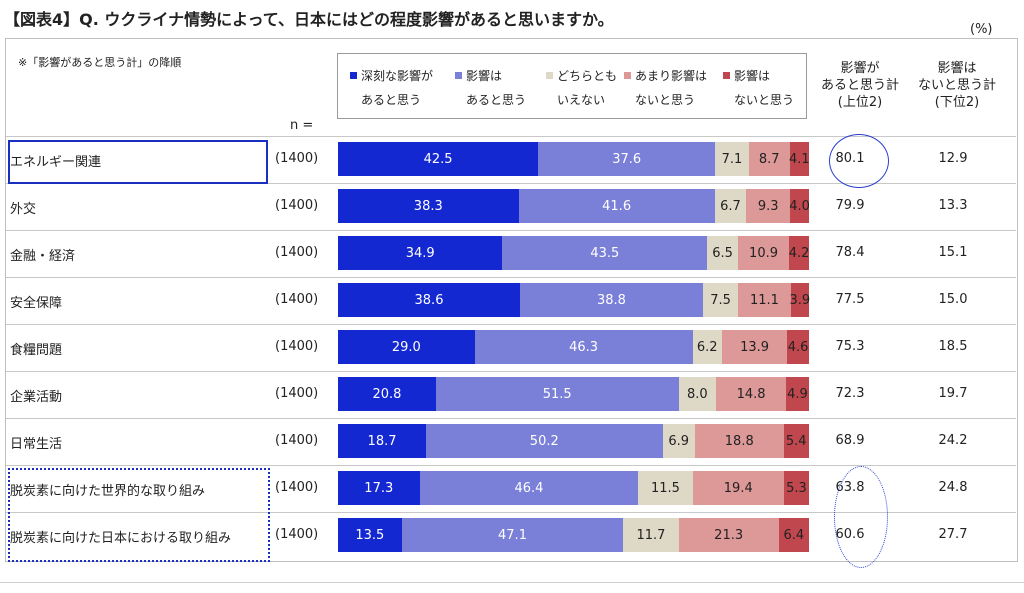  Describe the element at coordinates (512, 535) in the screenshot. I see `bar-segment: 47.1` at that location.